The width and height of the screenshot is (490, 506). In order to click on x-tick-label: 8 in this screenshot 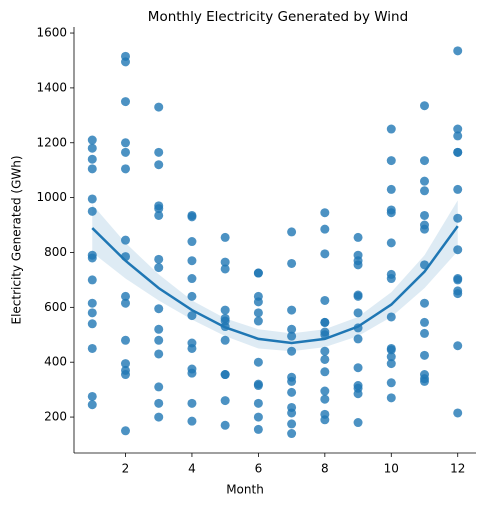, I will do `click(325, 469)`.